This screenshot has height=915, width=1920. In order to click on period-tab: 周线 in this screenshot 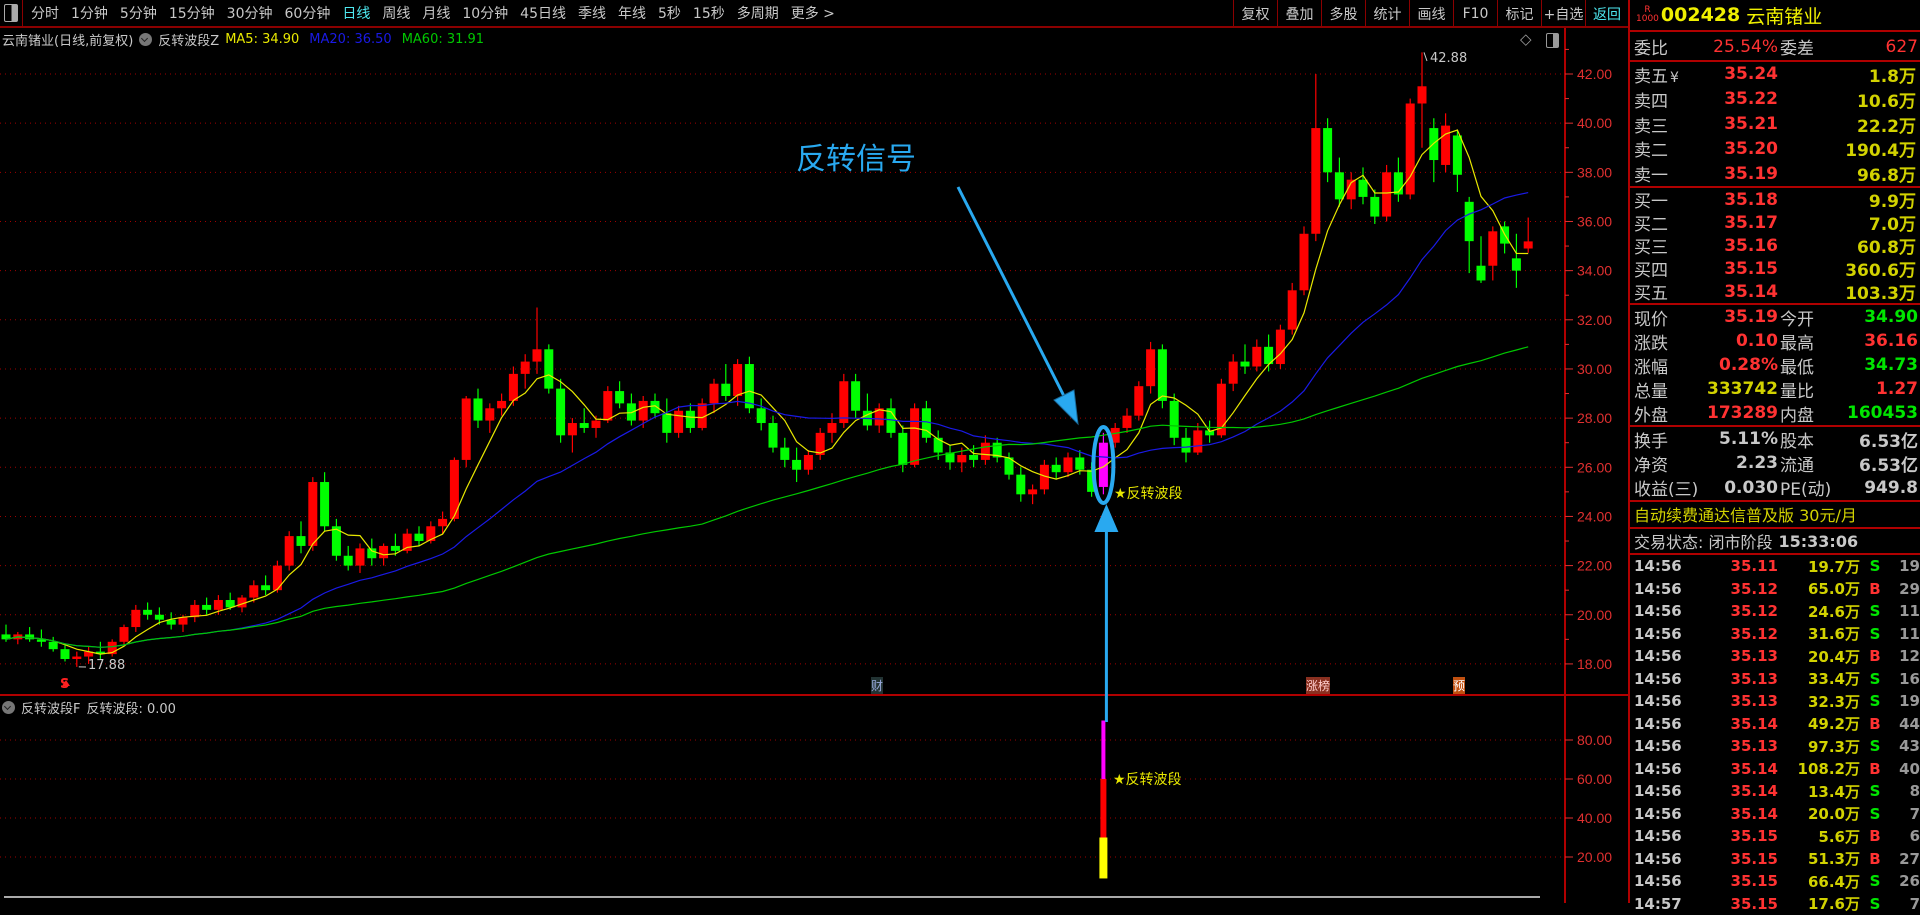, I will do `click(396, 13)`.